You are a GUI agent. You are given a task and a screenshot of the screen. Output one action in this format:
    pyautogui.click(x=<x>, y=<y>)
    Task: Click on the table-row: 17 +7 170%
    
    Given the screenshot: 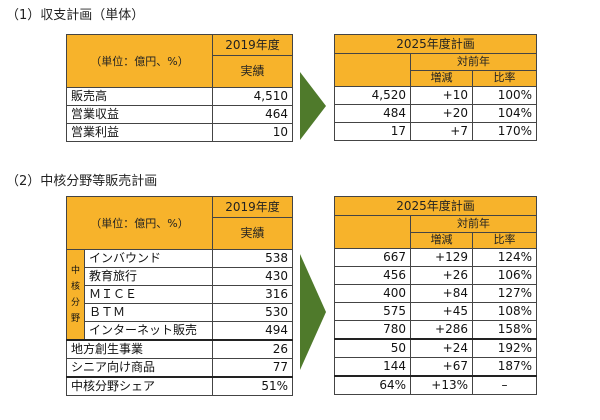 What is the action you would take?
    pyautogui.click(x=436, y=131)
    